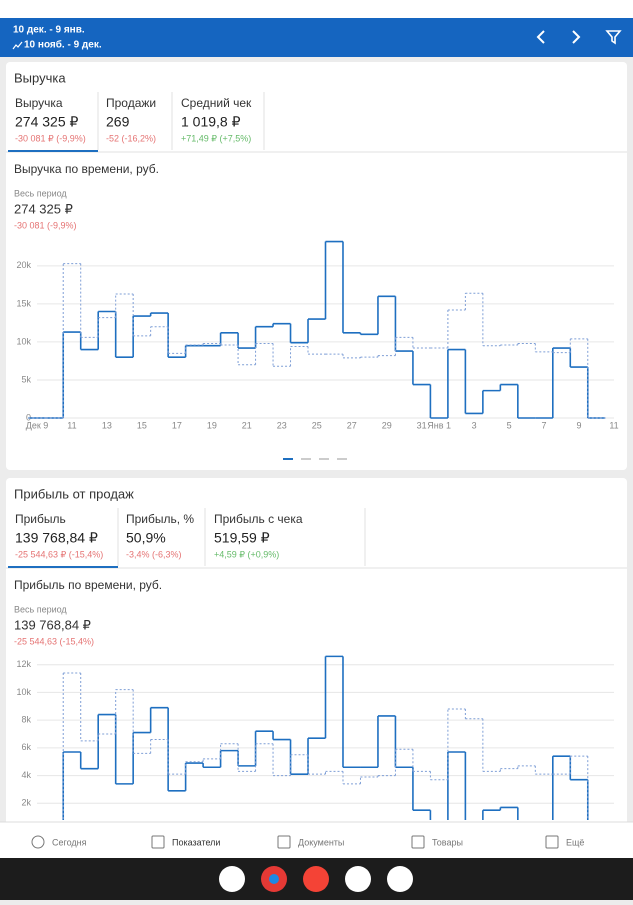 This screenshot has height=905, width=633. I want to click on gmail-icon, so click(232, 879).